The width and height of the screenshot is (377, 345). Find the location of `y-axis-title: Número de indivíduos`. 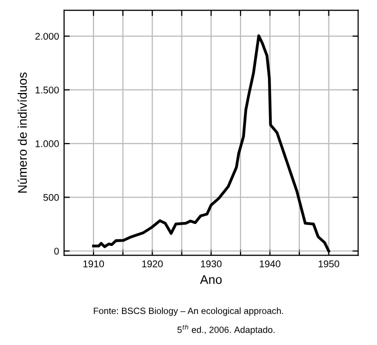

y-axis-title: Número de indivíduos is located at coordinates (22, 132).